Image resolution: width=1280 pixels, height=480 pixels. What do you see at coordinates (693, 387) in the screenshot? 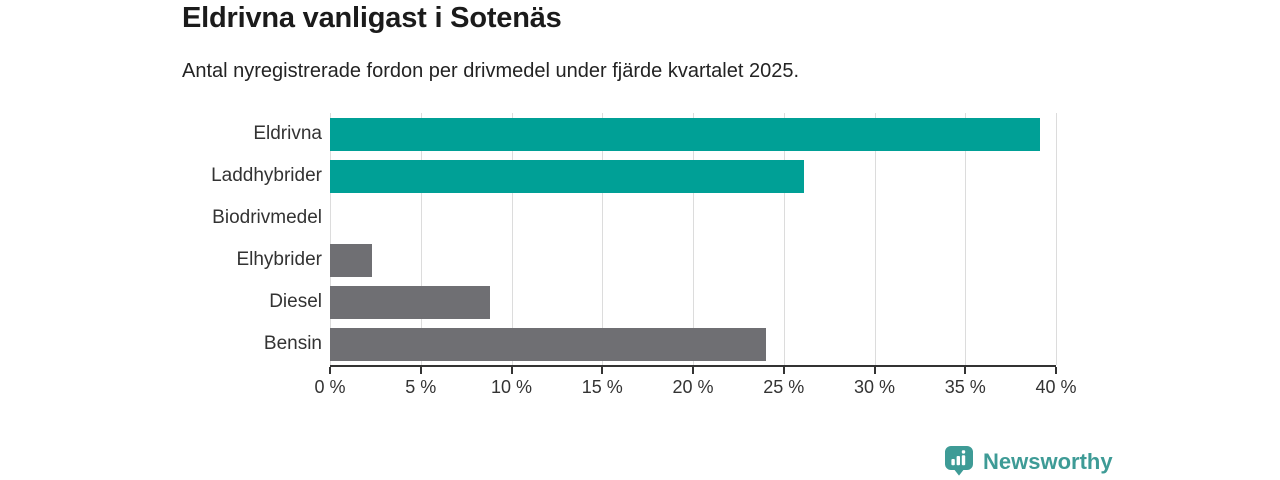
I see `axis-tick-label: 20 %` at bounding box center [693, 387].